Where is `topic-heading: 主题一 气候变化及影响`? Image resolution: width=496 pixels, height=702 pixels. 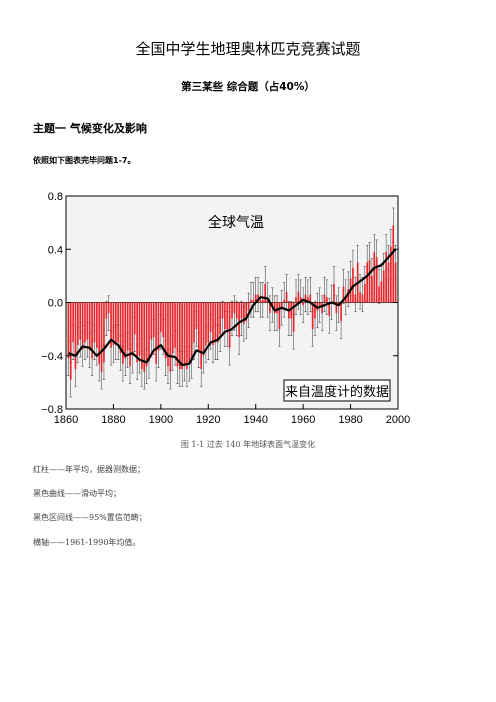 topic-heading: 主题一 气候变化及影响 is located at coordinates (90, 128).